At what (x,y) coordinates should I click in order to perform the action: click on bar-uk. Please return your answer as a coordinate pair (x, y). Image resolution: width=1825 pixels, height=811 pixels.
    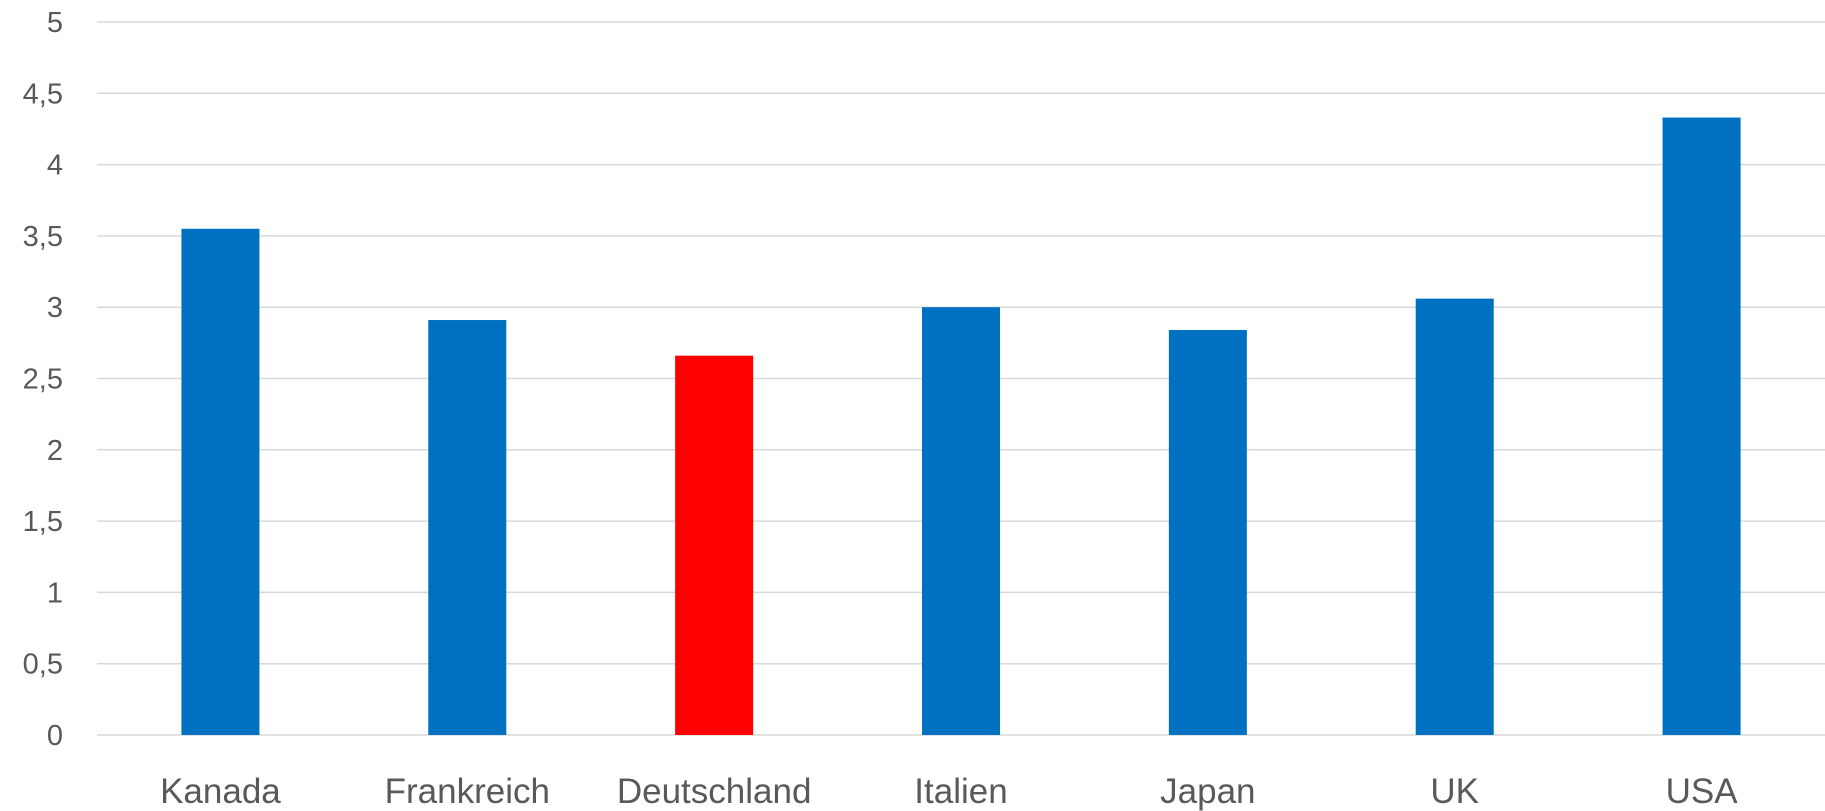
    Looking at the image, I should click on (1454, 516).